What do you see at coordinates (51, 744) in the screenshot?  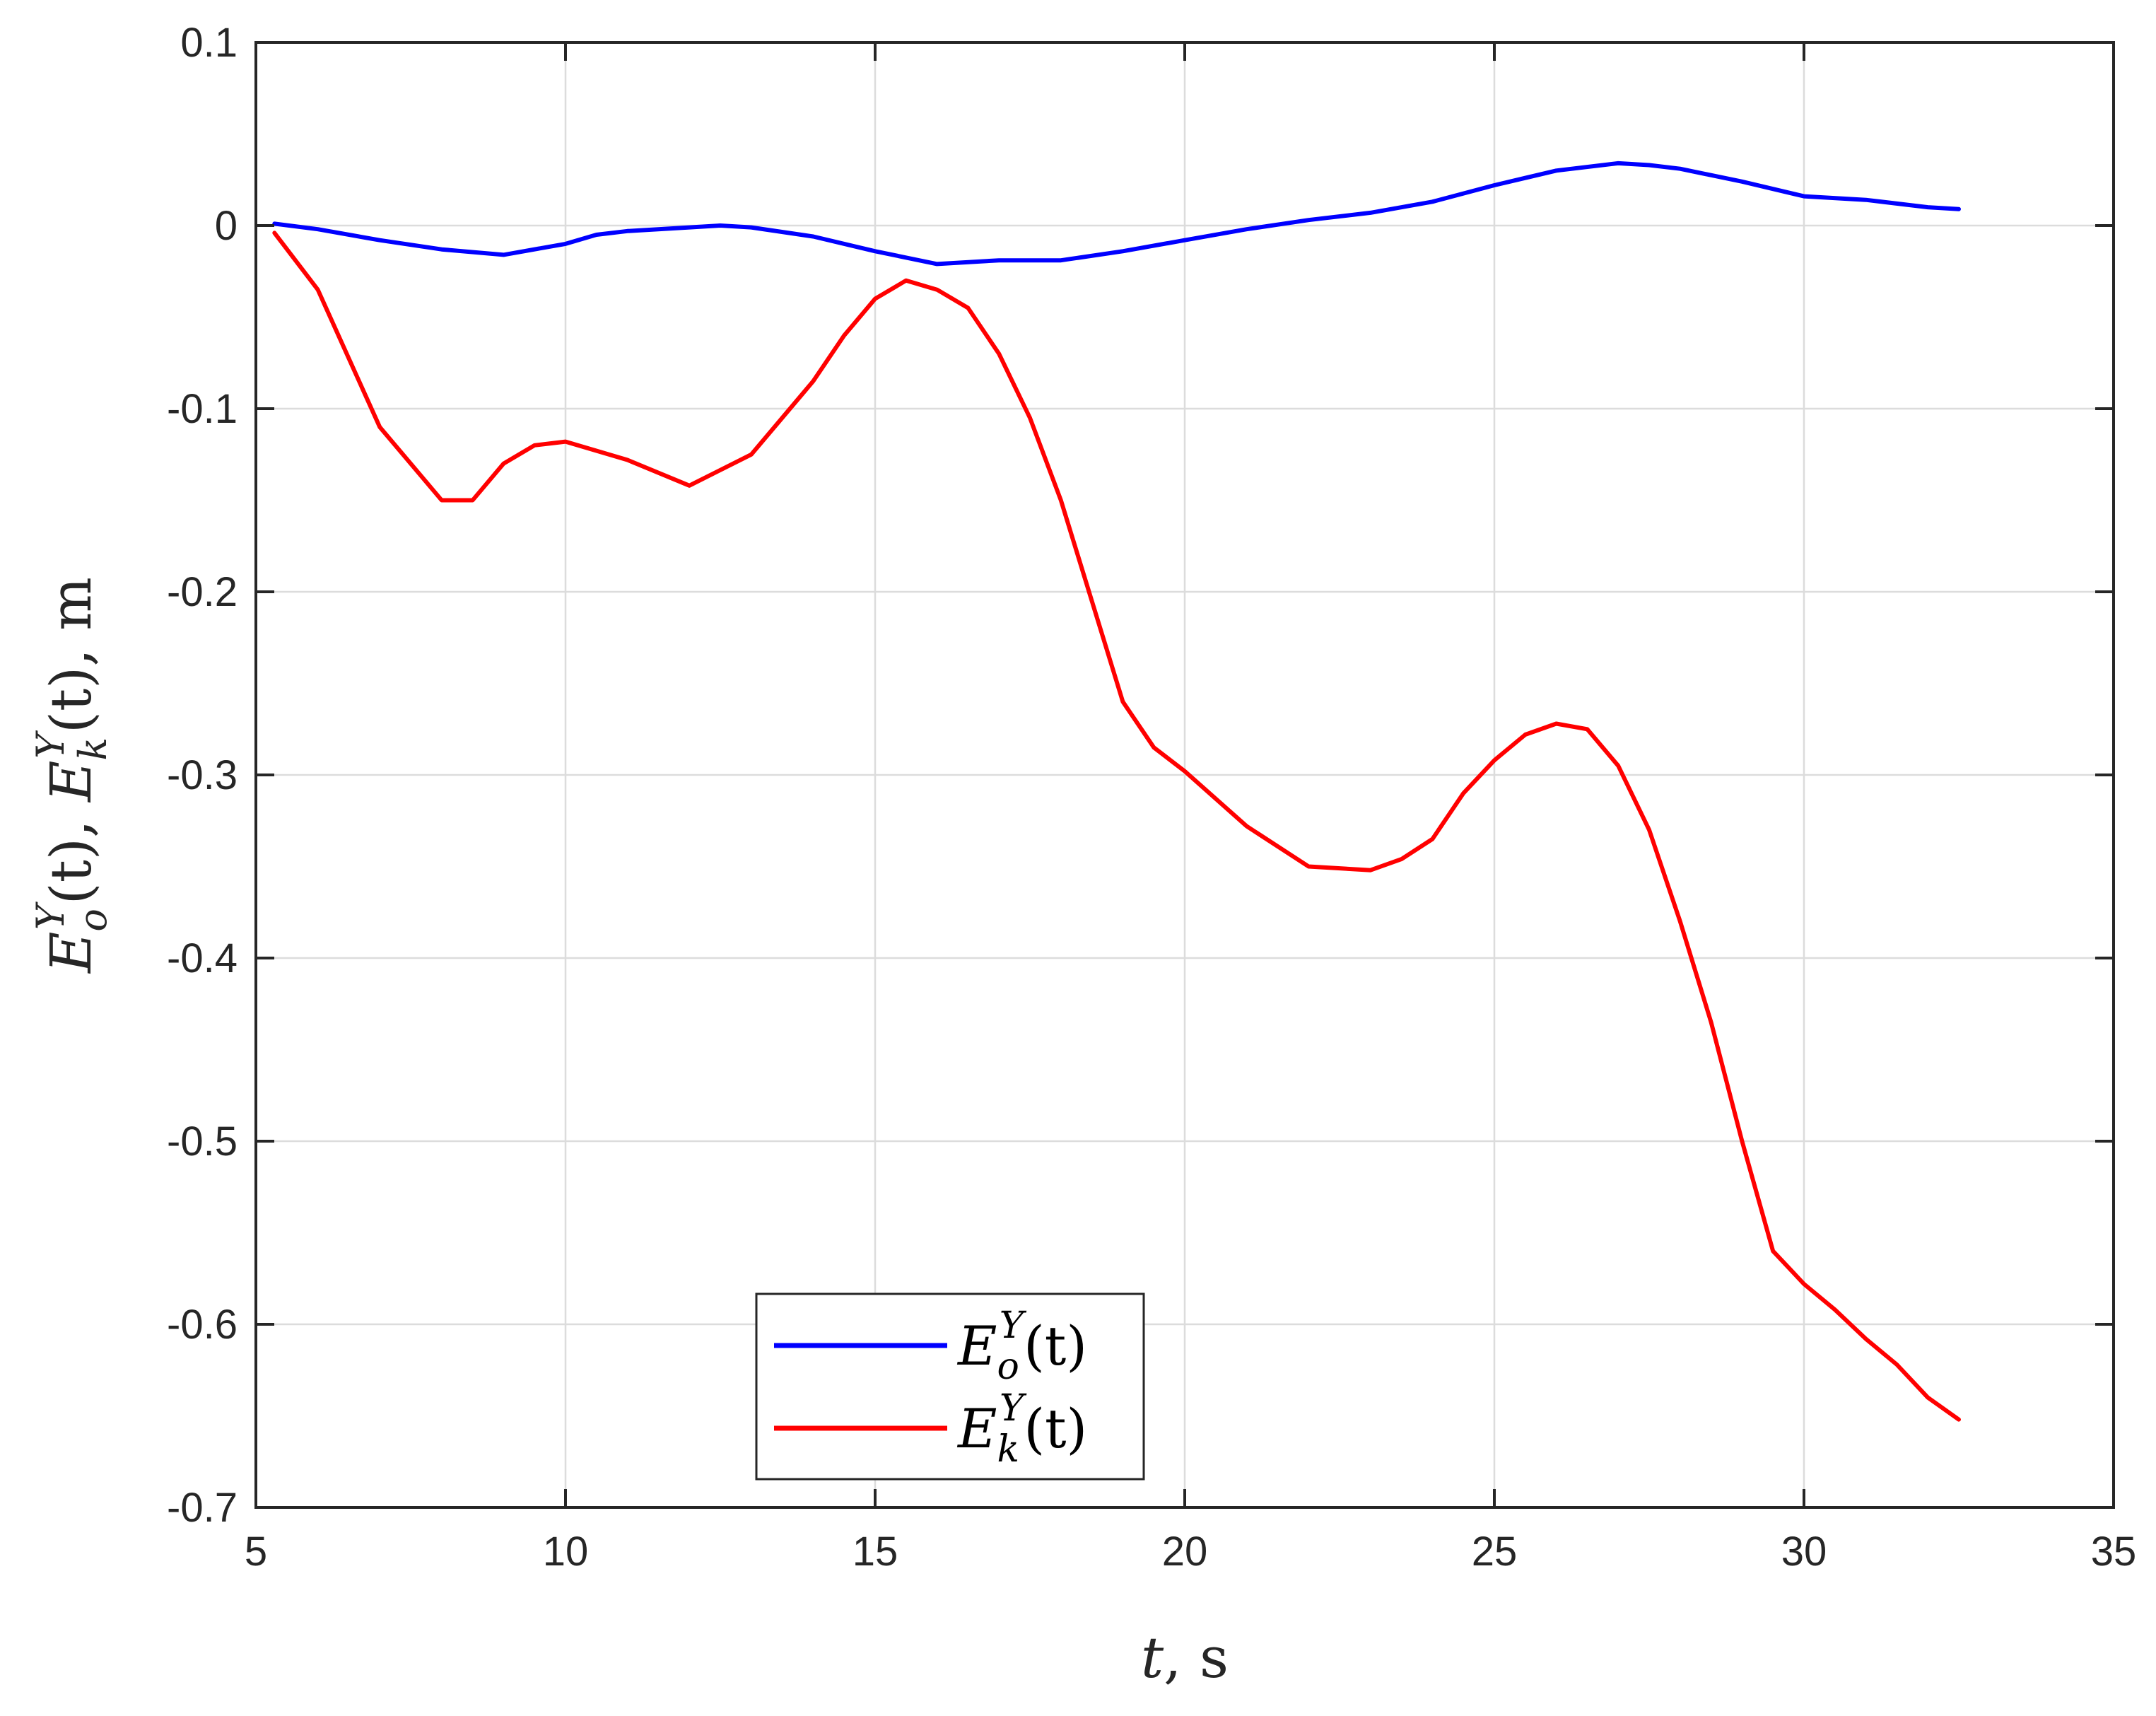 I see `y-label-e2-sup: Y` at bounding box center [51, 744].